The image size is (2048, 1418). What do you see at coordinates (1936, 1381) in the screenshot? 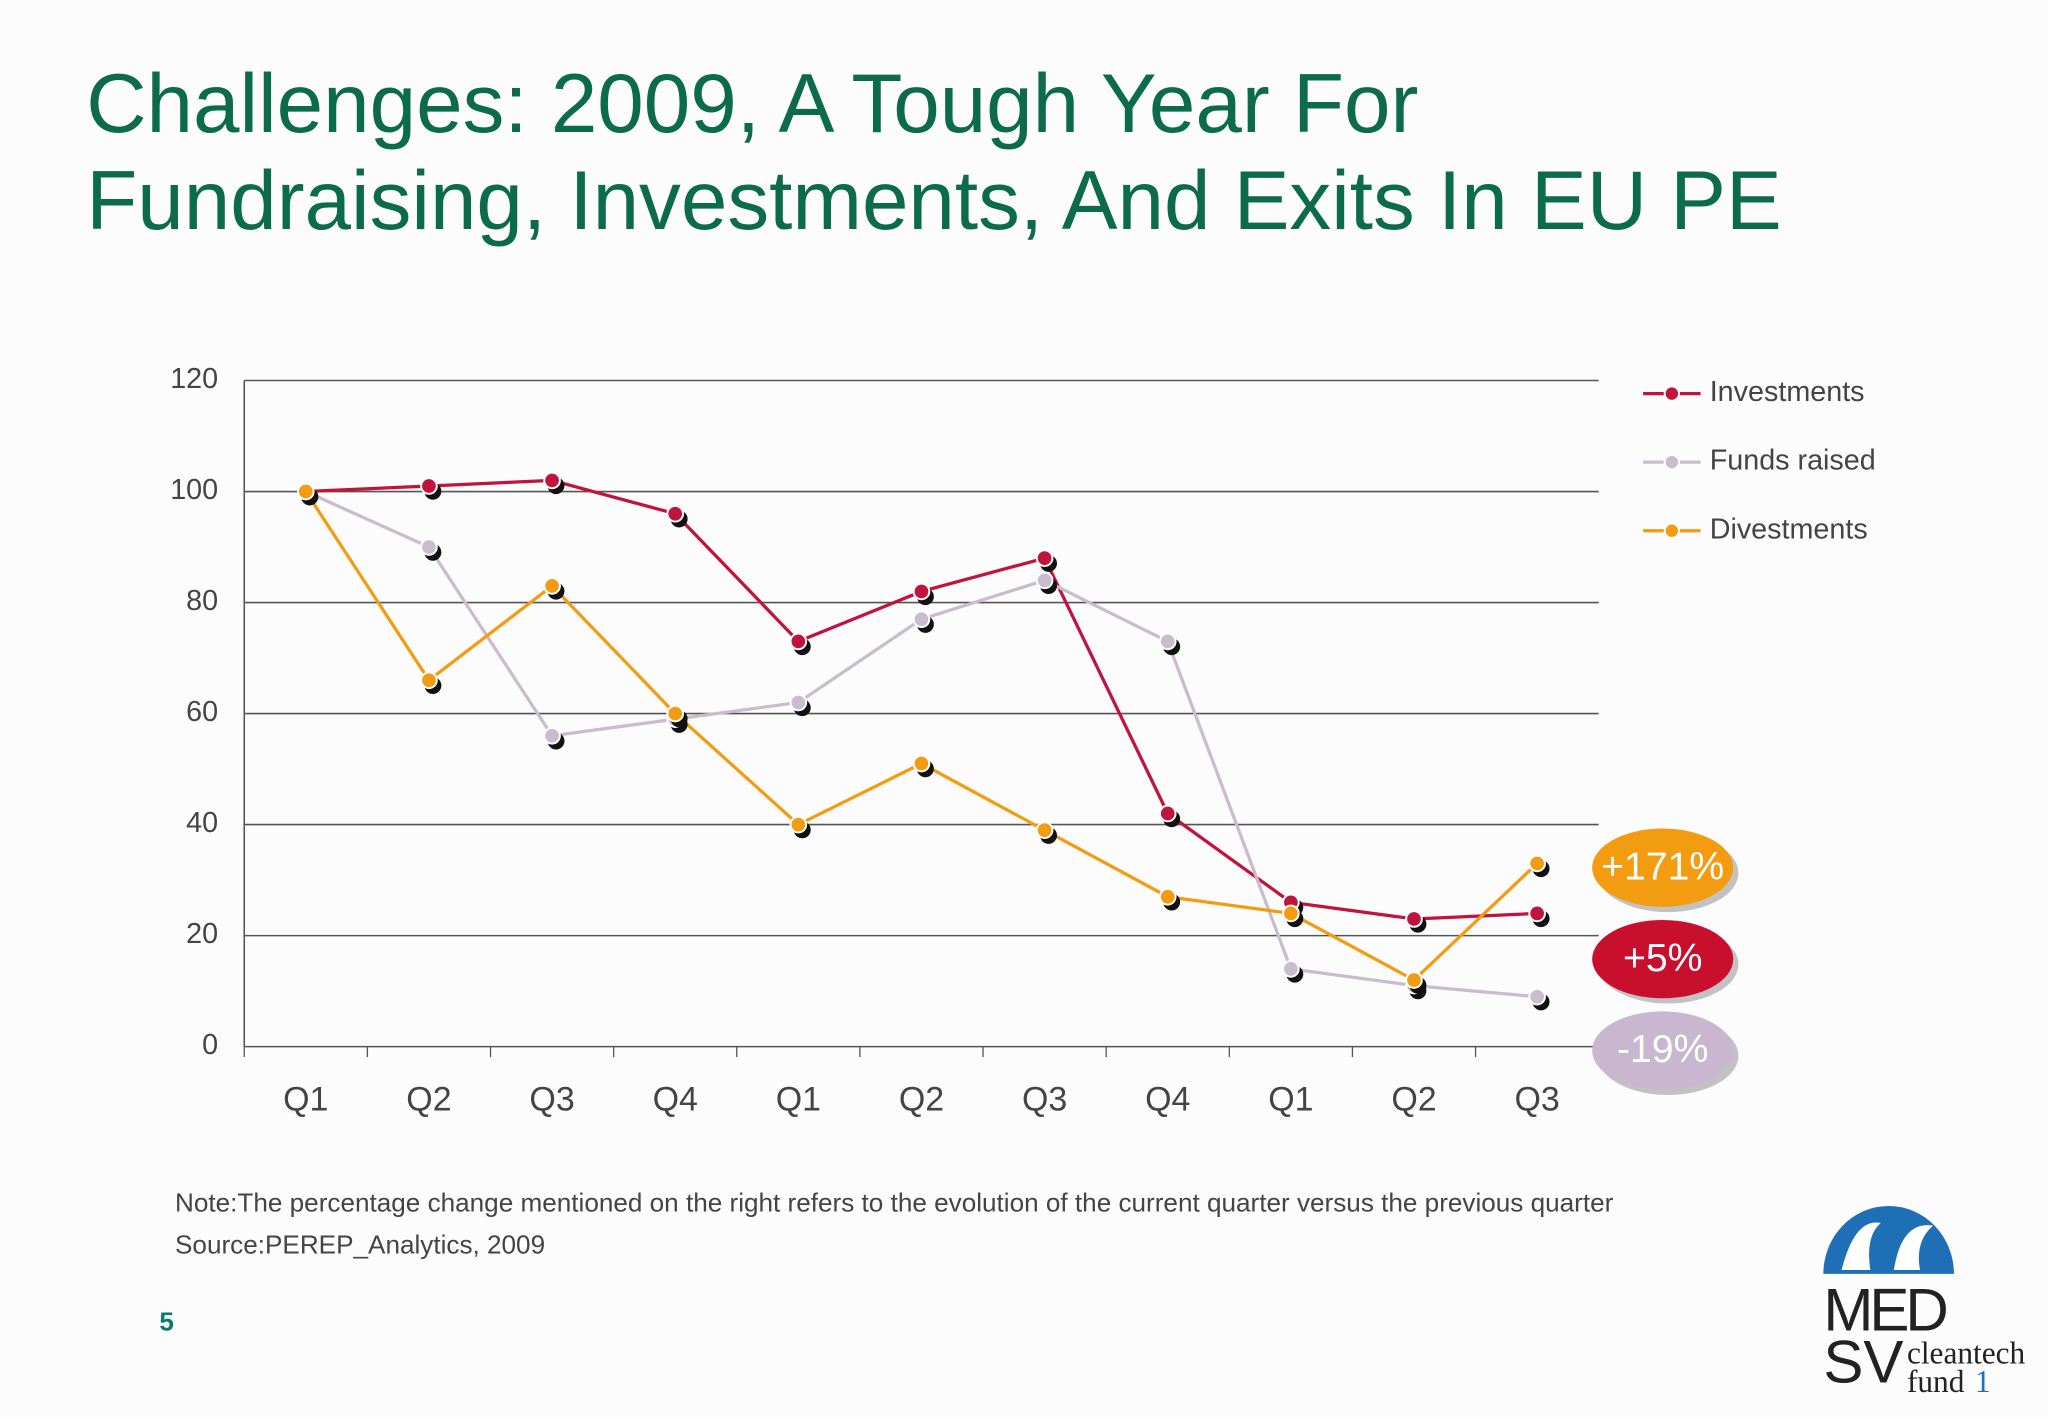
I see `logo-text: fund` at bounding box center [1936, 1381].